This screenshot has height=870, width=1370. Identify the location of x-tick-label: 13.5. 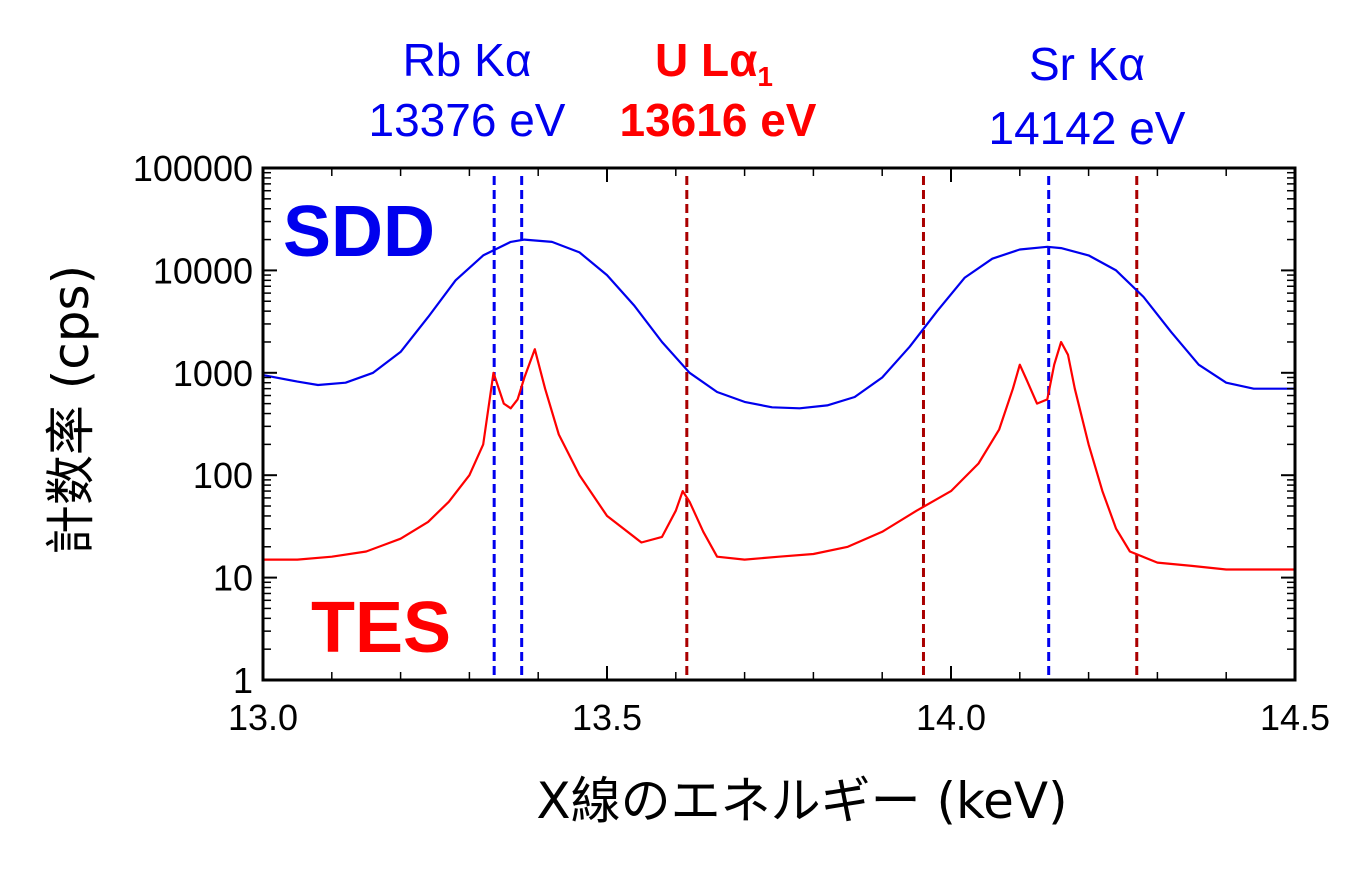
(607, 717).